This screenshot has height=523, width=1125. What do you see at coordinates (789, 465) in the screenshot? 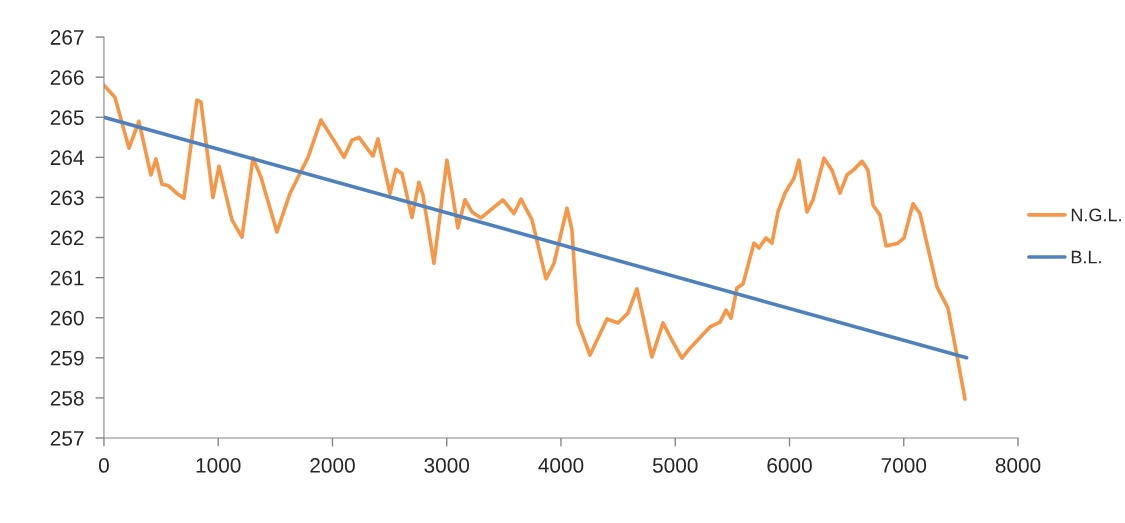
I see `x-tick-label: 6000` at bounding box center [789, 465].